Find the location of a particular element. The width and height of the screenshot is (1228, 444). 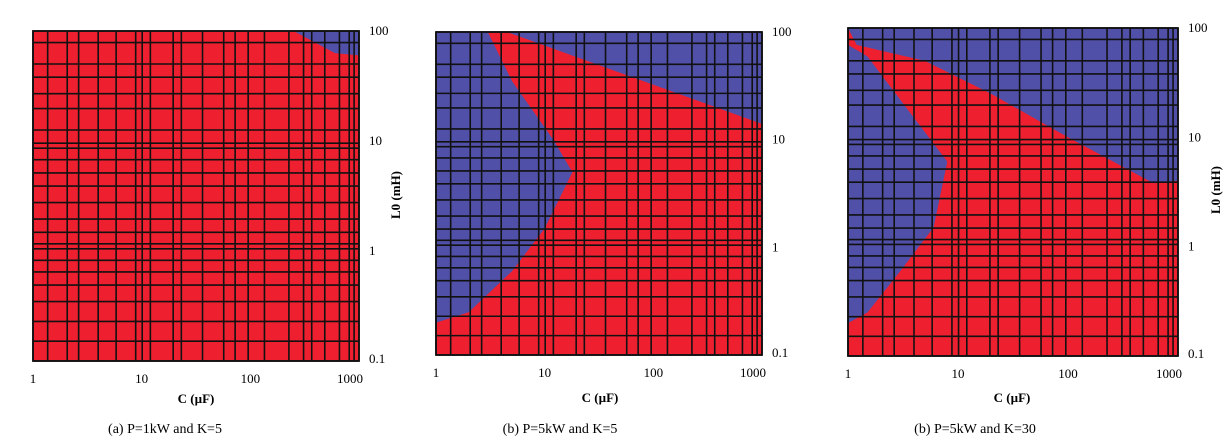

region-blue-left is located at coordinates (898, 176).